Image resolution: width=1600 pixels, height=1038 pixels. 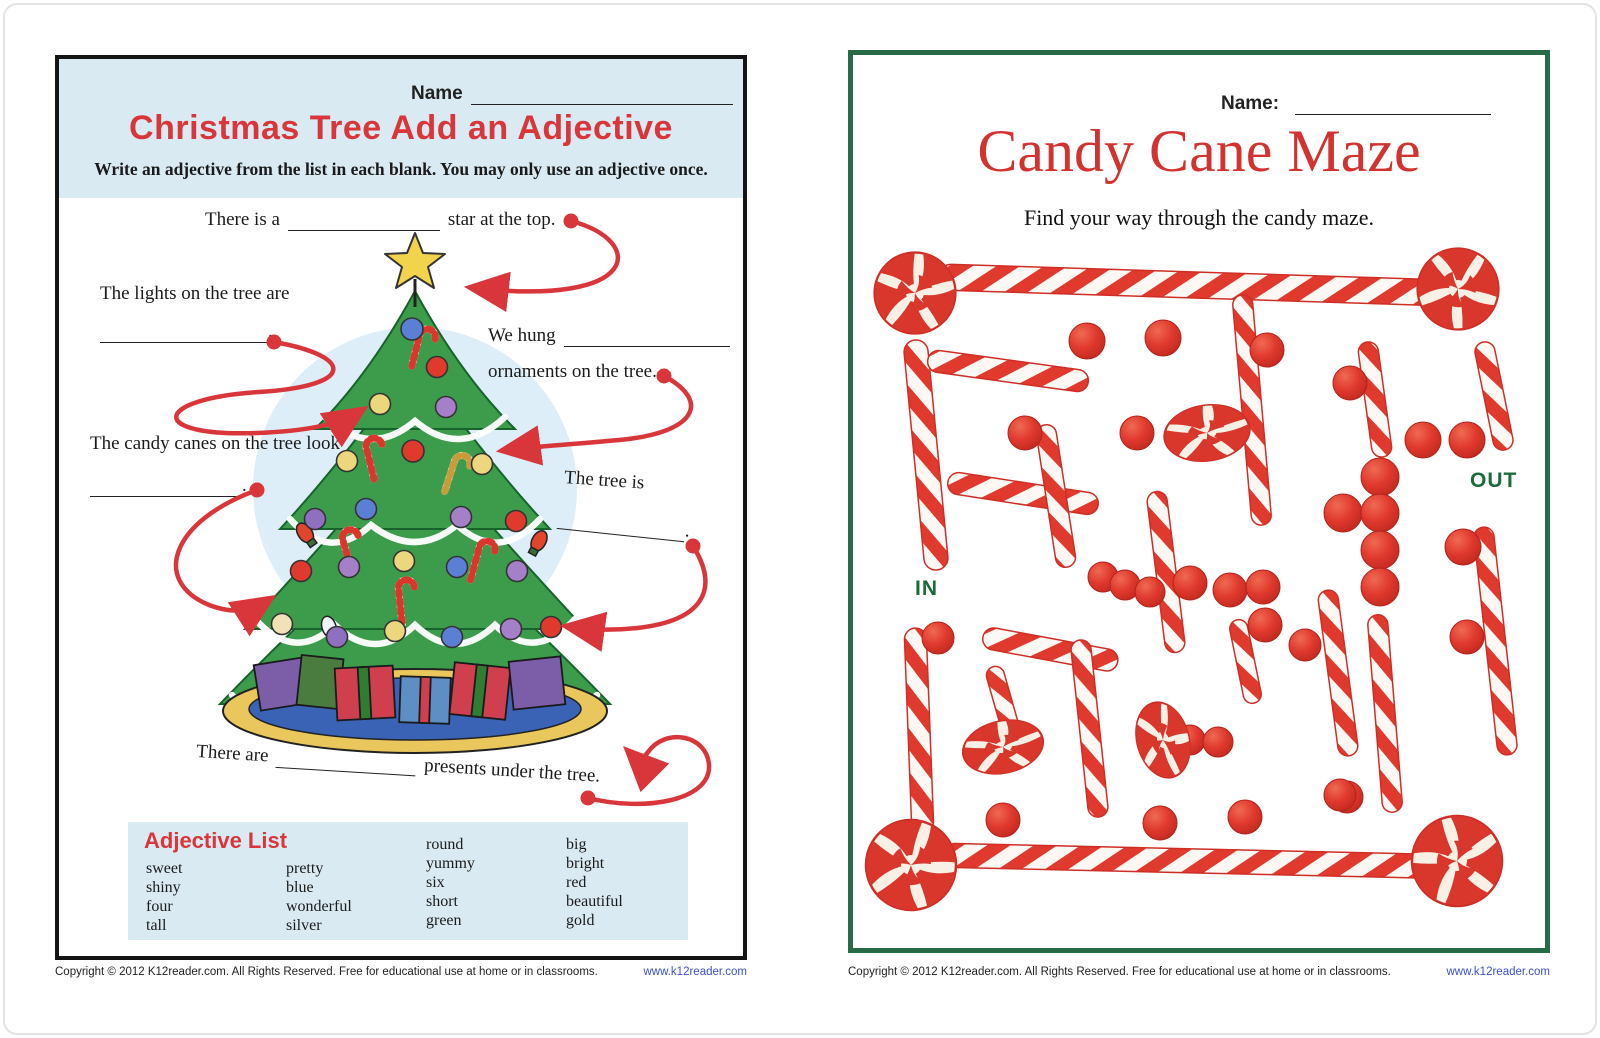 What do you see at coordinates (319, 906) in the screenshot?
I see `adjective-word: wonderful` at bounding box center [319, 906].